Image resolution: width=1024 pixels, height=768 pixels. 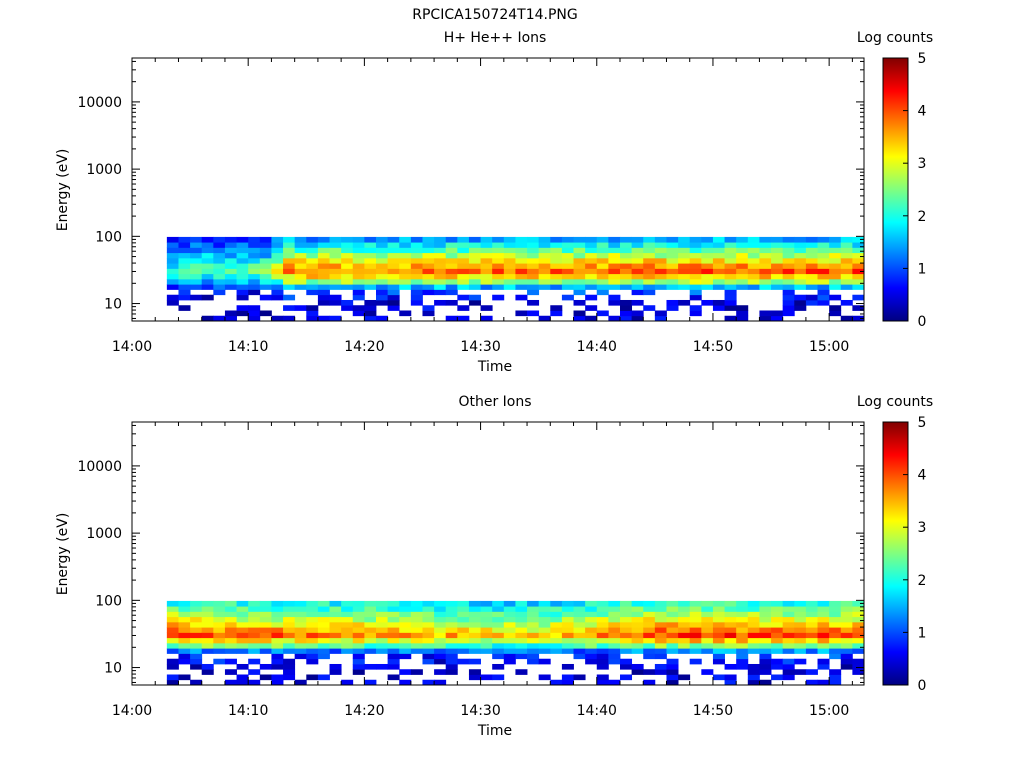 What do you see at coordinates (515, 279) in the screenshot?
I see `heatmap-cells` at bounding box center [515, 279].